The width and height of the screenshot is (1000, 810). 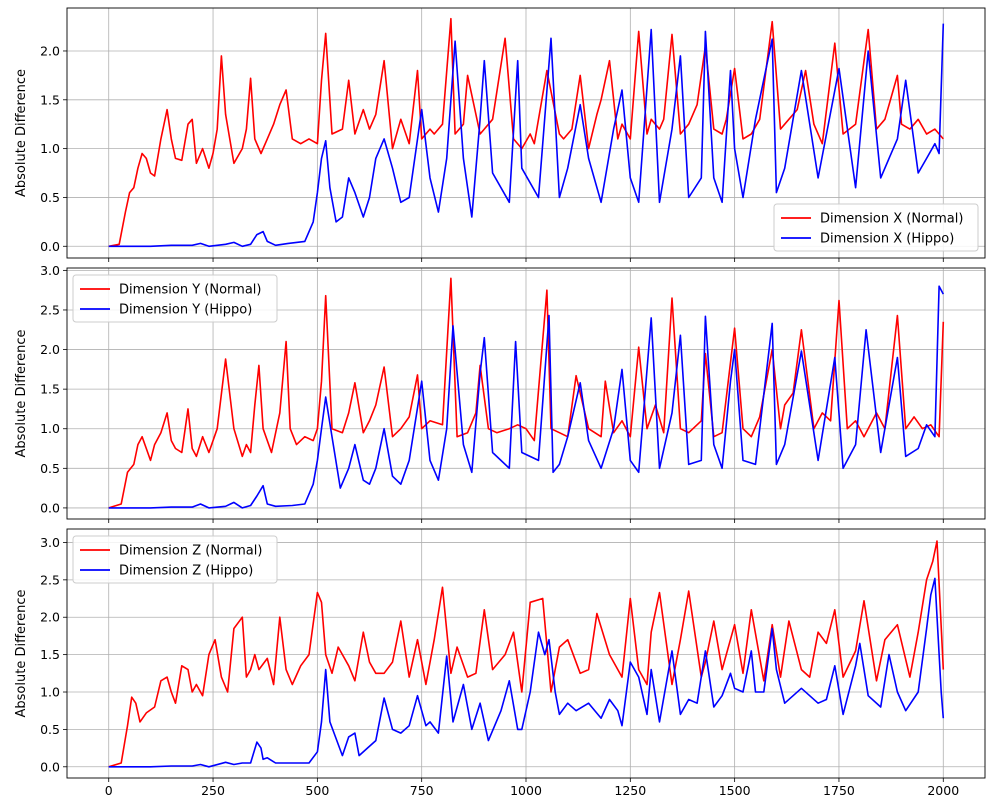 I want to click on x-tick-label: 0, so click(x=109, y=790).